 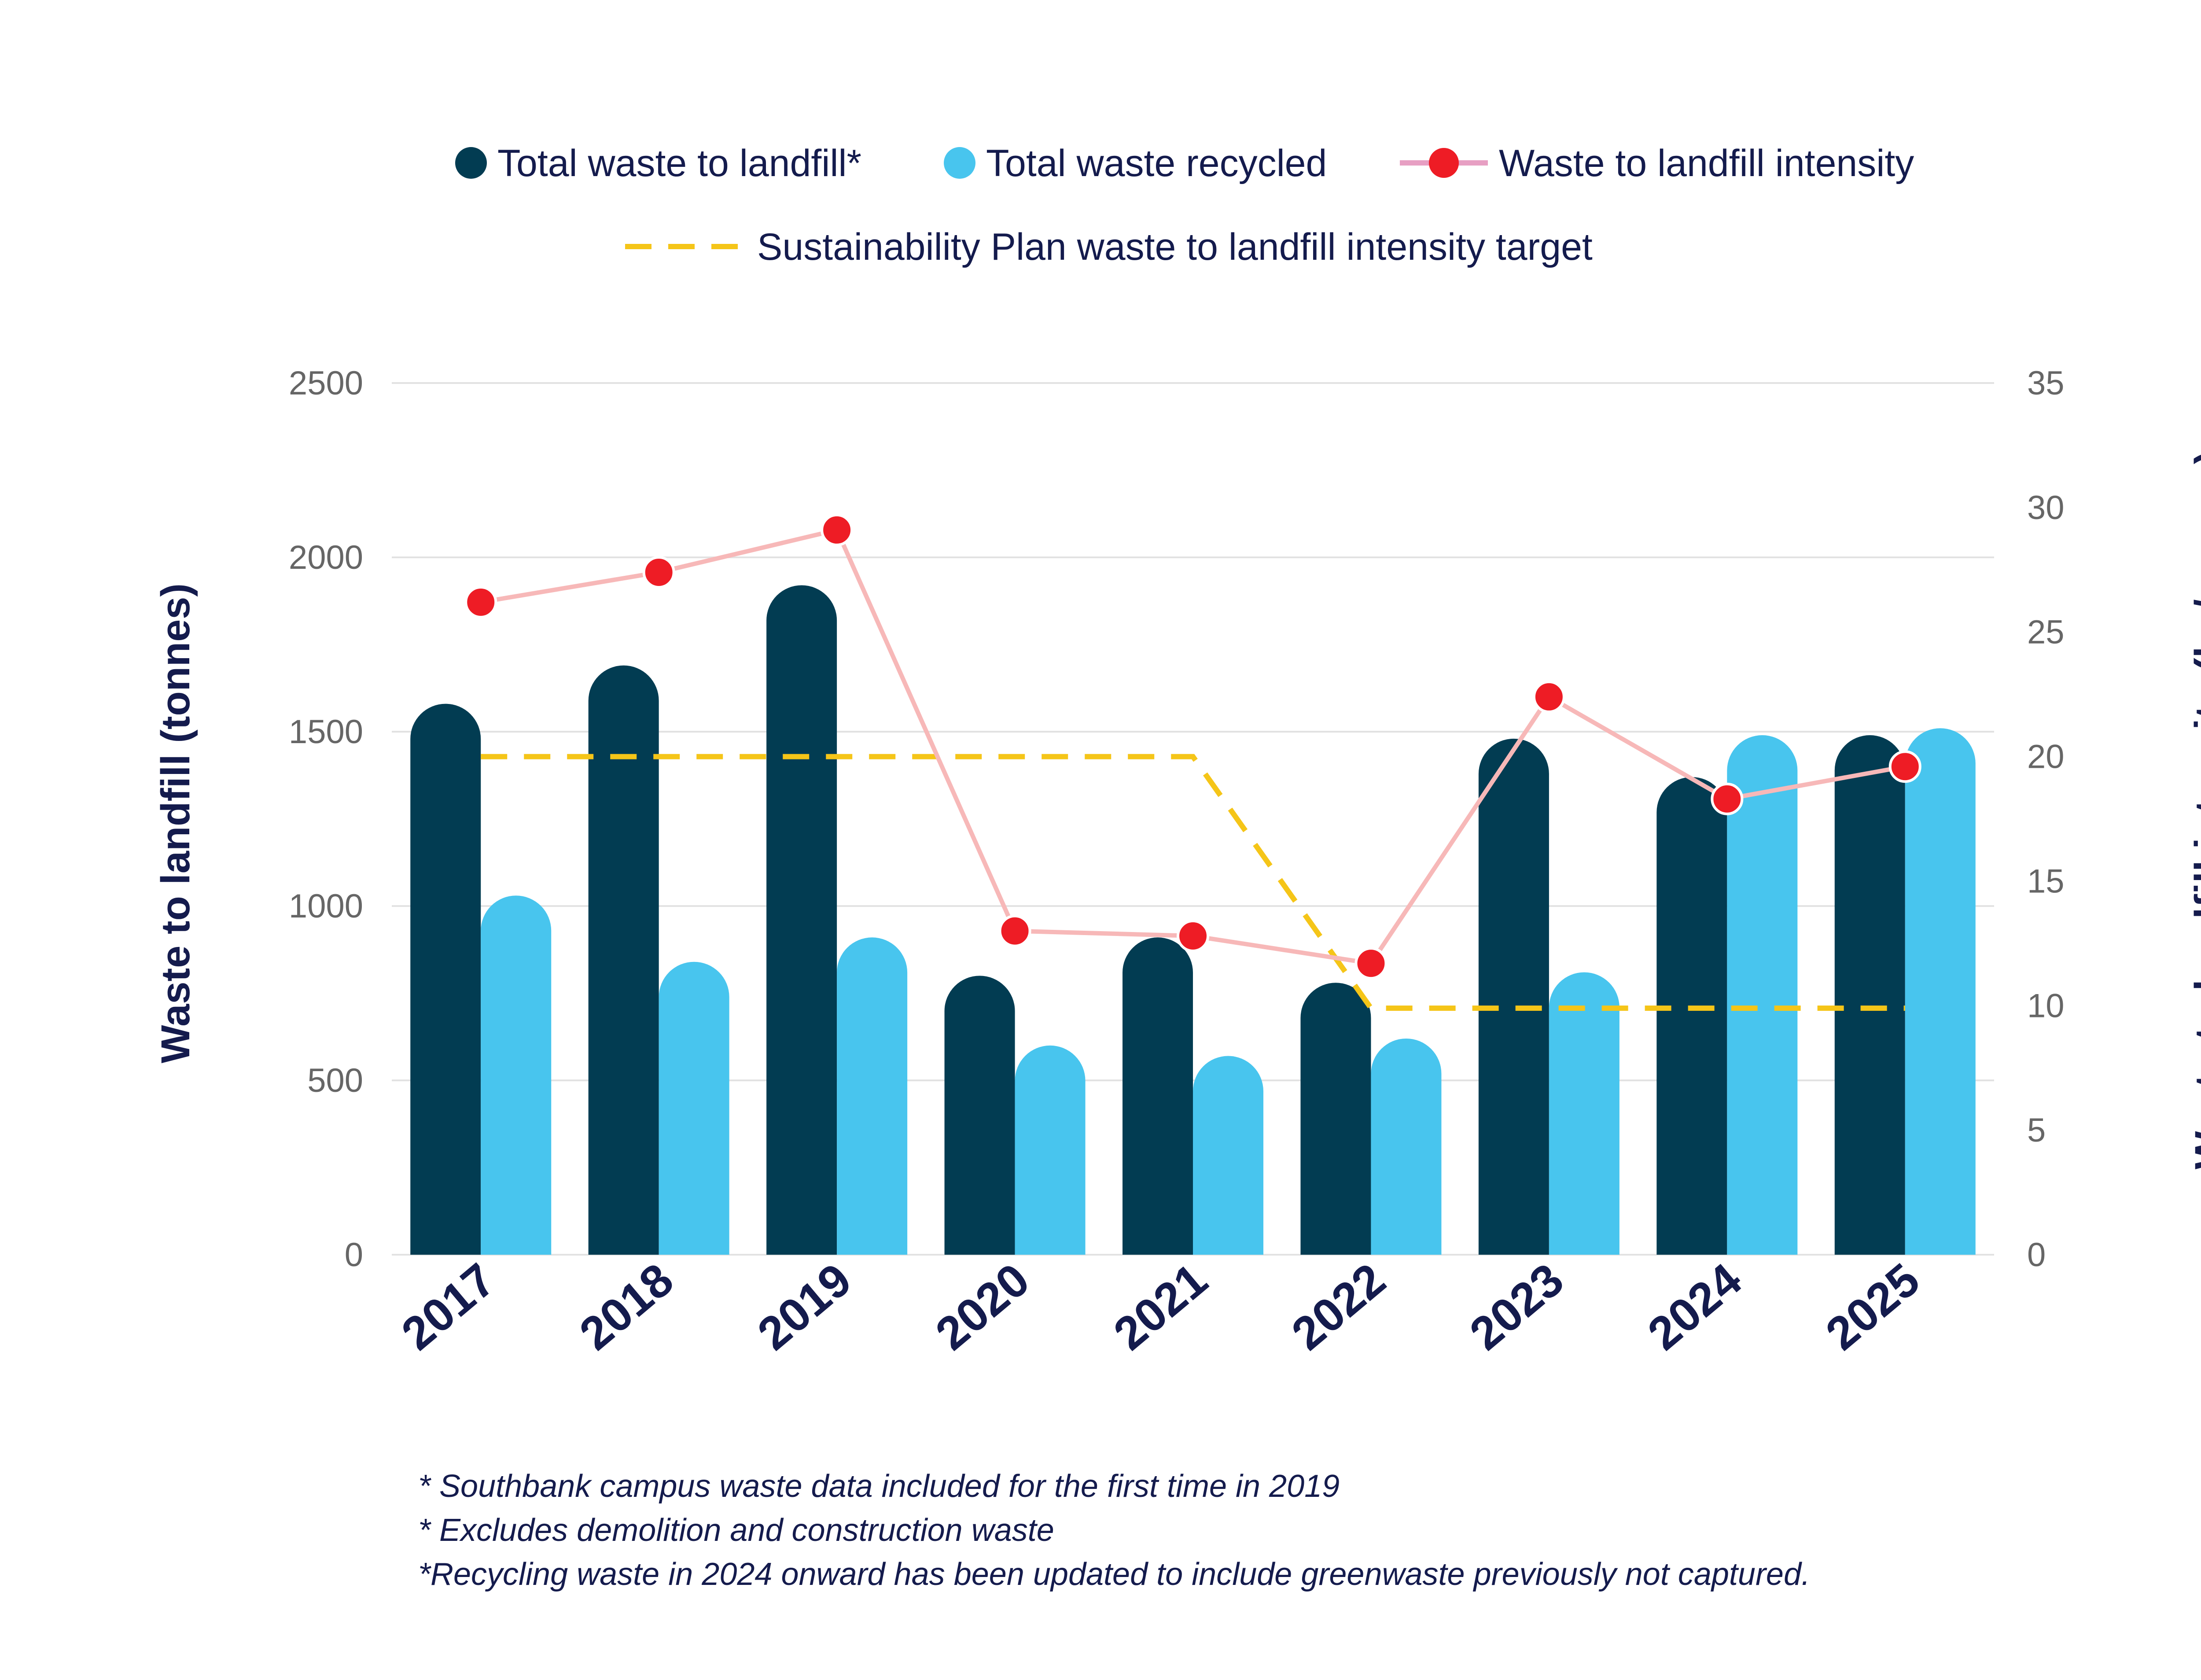 I want to click on bar-landfill-2021, so click(x=1158, y=1096).